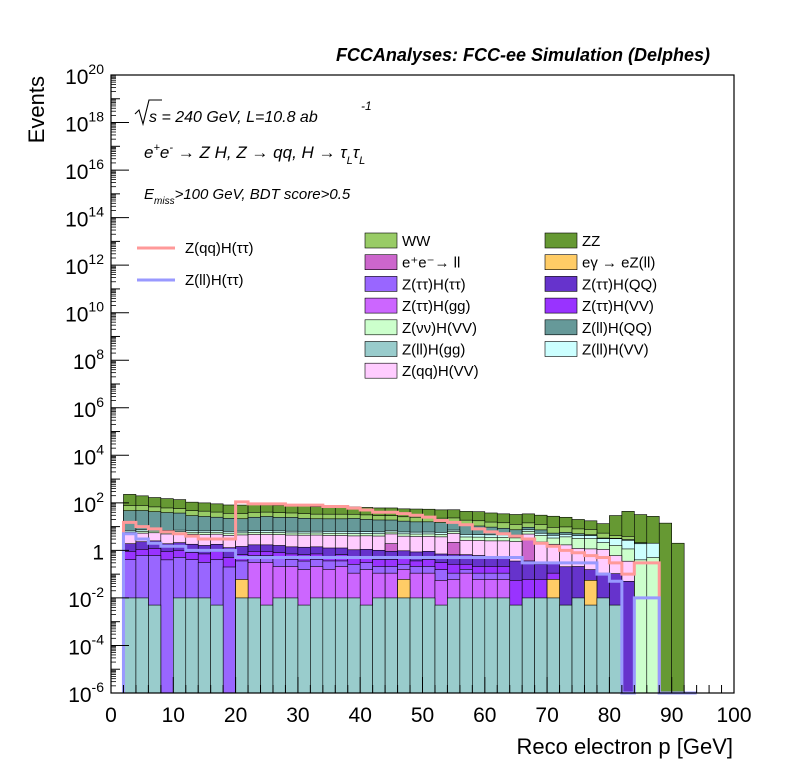 The width and height of the screenshot is (796, 772). What do you see at coordinates (381, 240) in the screenshot?
I see `legend-swatch-WW` at bounding box center [381, 240].